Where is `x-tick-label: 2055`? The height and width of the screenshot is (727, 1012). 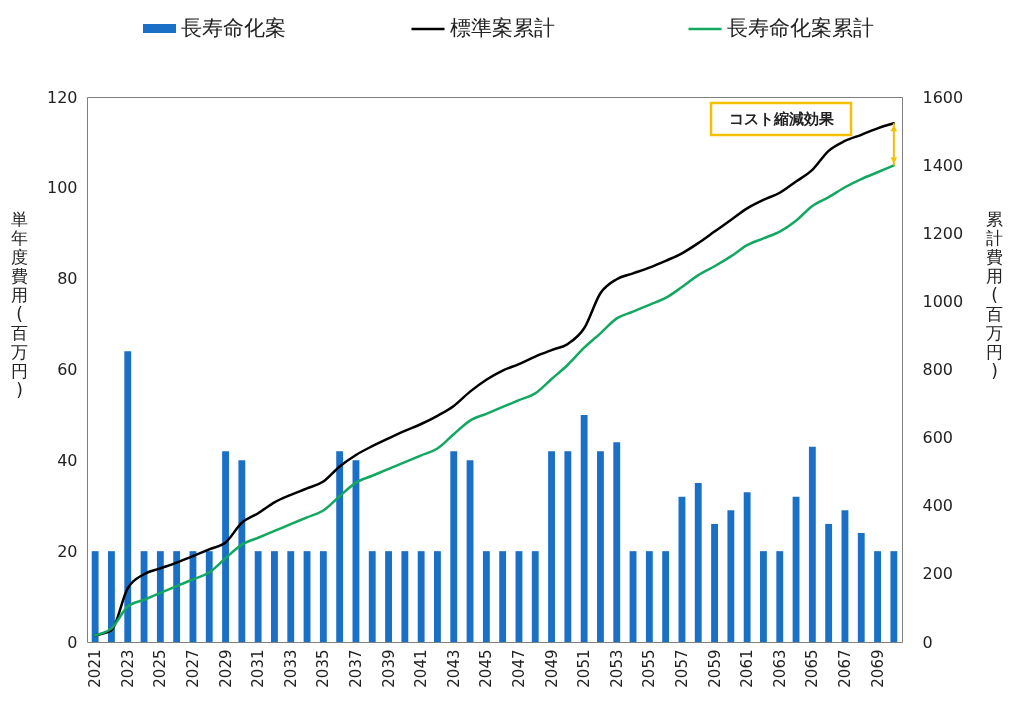 x-tick-label: 2055 is located at coordinates (649, 668).